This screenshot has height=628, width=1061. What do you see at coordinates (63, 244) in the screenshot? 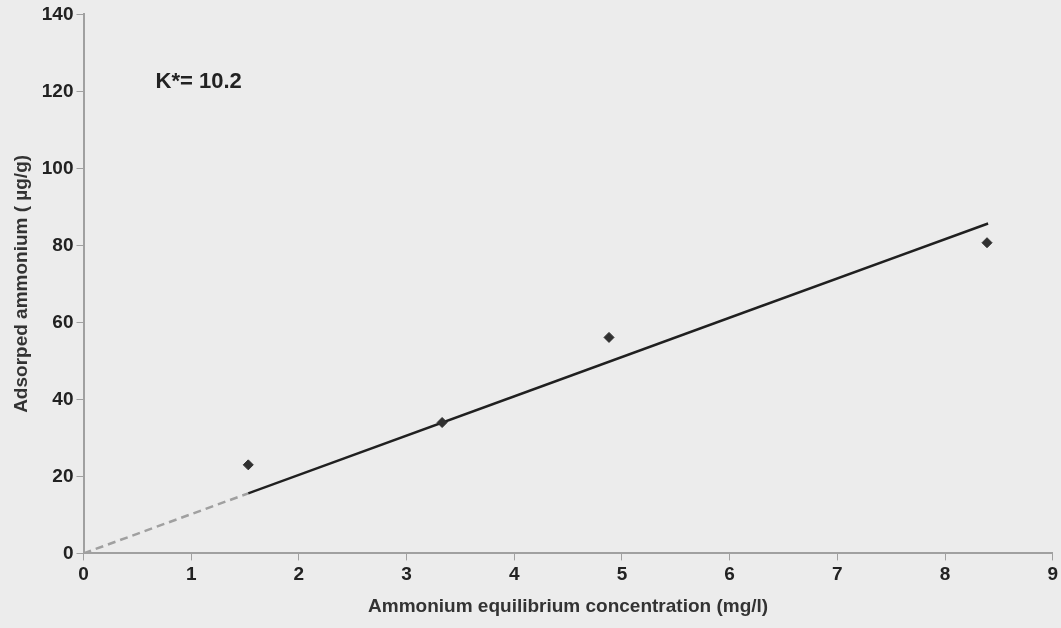
I see `y-tick-label: 80` at bounding box center [63, 244].